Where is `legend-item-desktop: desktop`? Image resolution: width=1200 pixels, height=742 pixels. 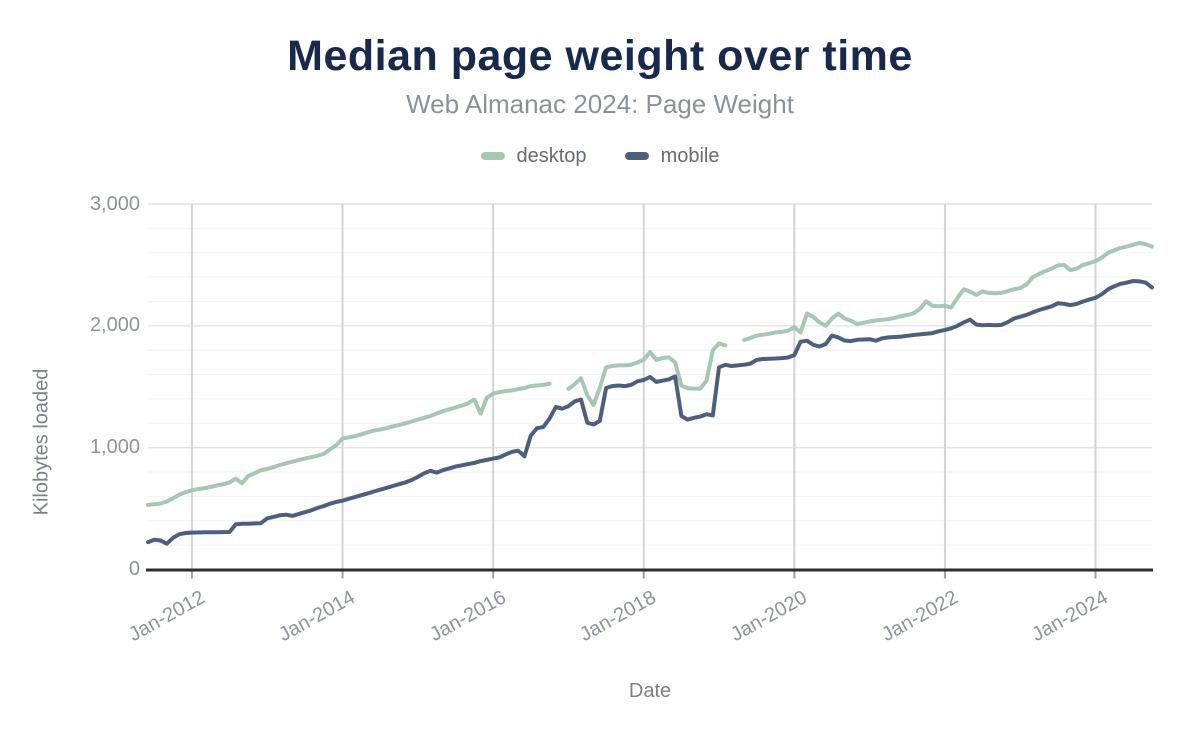
legend-item-desktop: desktop is located at coordinates (533, 156).